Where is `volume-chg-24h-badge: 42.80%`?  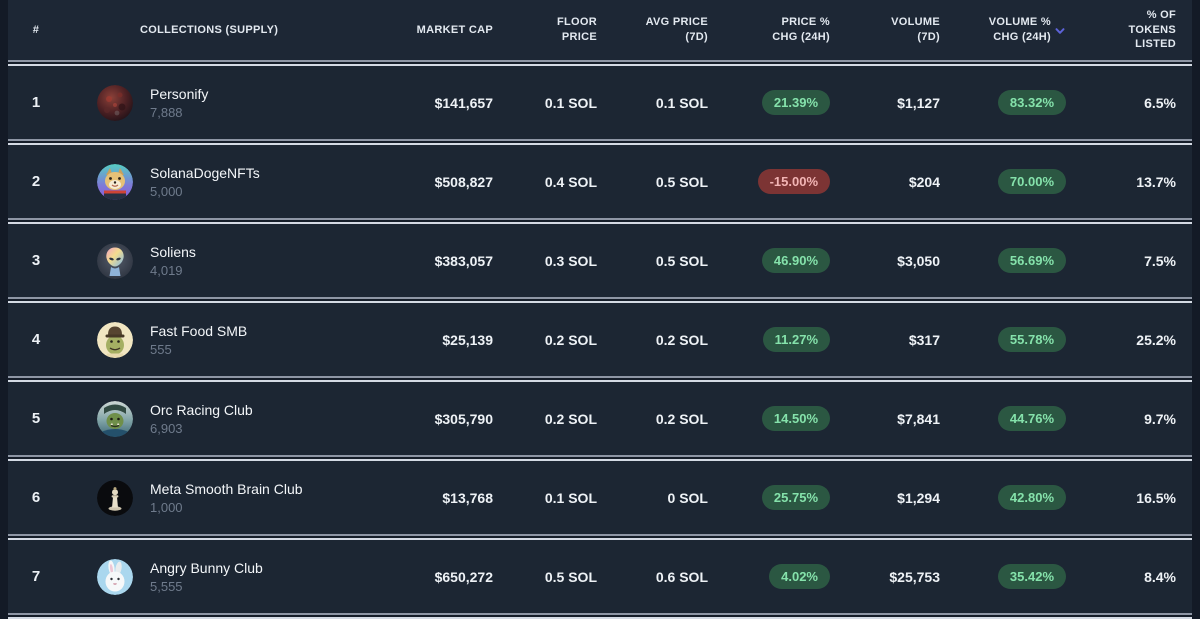 volume-chg-24h-badge: 42.80% is located at coordinates (1031, 497).